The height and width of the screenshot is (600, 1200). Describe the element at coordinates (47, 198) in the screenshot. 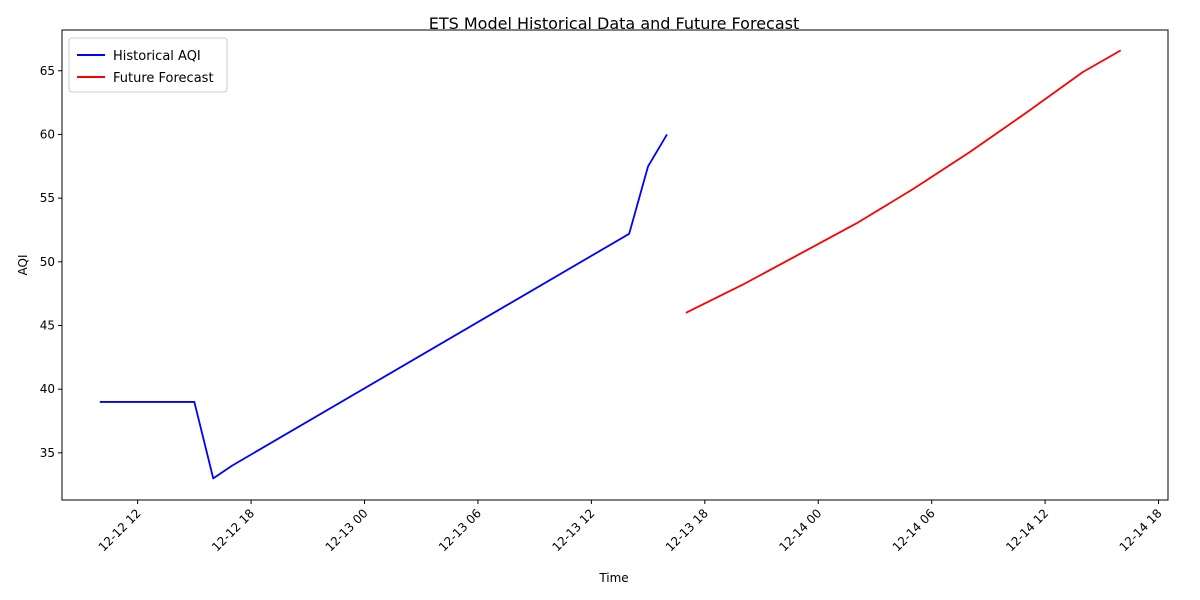

I see `y-tick-label: 55` at that location.